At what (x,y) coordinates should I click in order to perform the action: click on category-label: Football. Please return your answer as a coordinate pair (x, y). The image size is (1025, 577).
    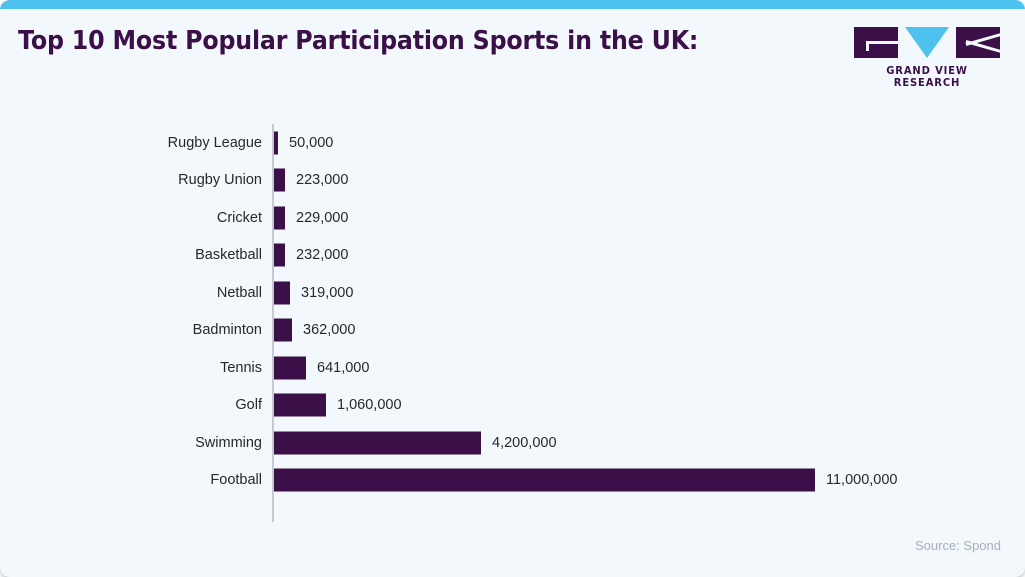
    Looking at the image, I should click on (236, 480).